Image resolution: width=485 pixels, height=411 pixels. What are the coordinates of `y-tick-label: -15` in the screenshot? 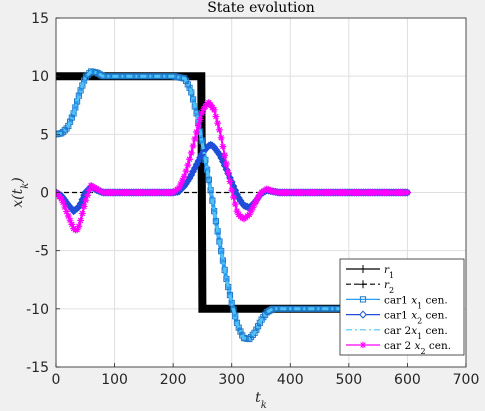 It's located at (37, 368).